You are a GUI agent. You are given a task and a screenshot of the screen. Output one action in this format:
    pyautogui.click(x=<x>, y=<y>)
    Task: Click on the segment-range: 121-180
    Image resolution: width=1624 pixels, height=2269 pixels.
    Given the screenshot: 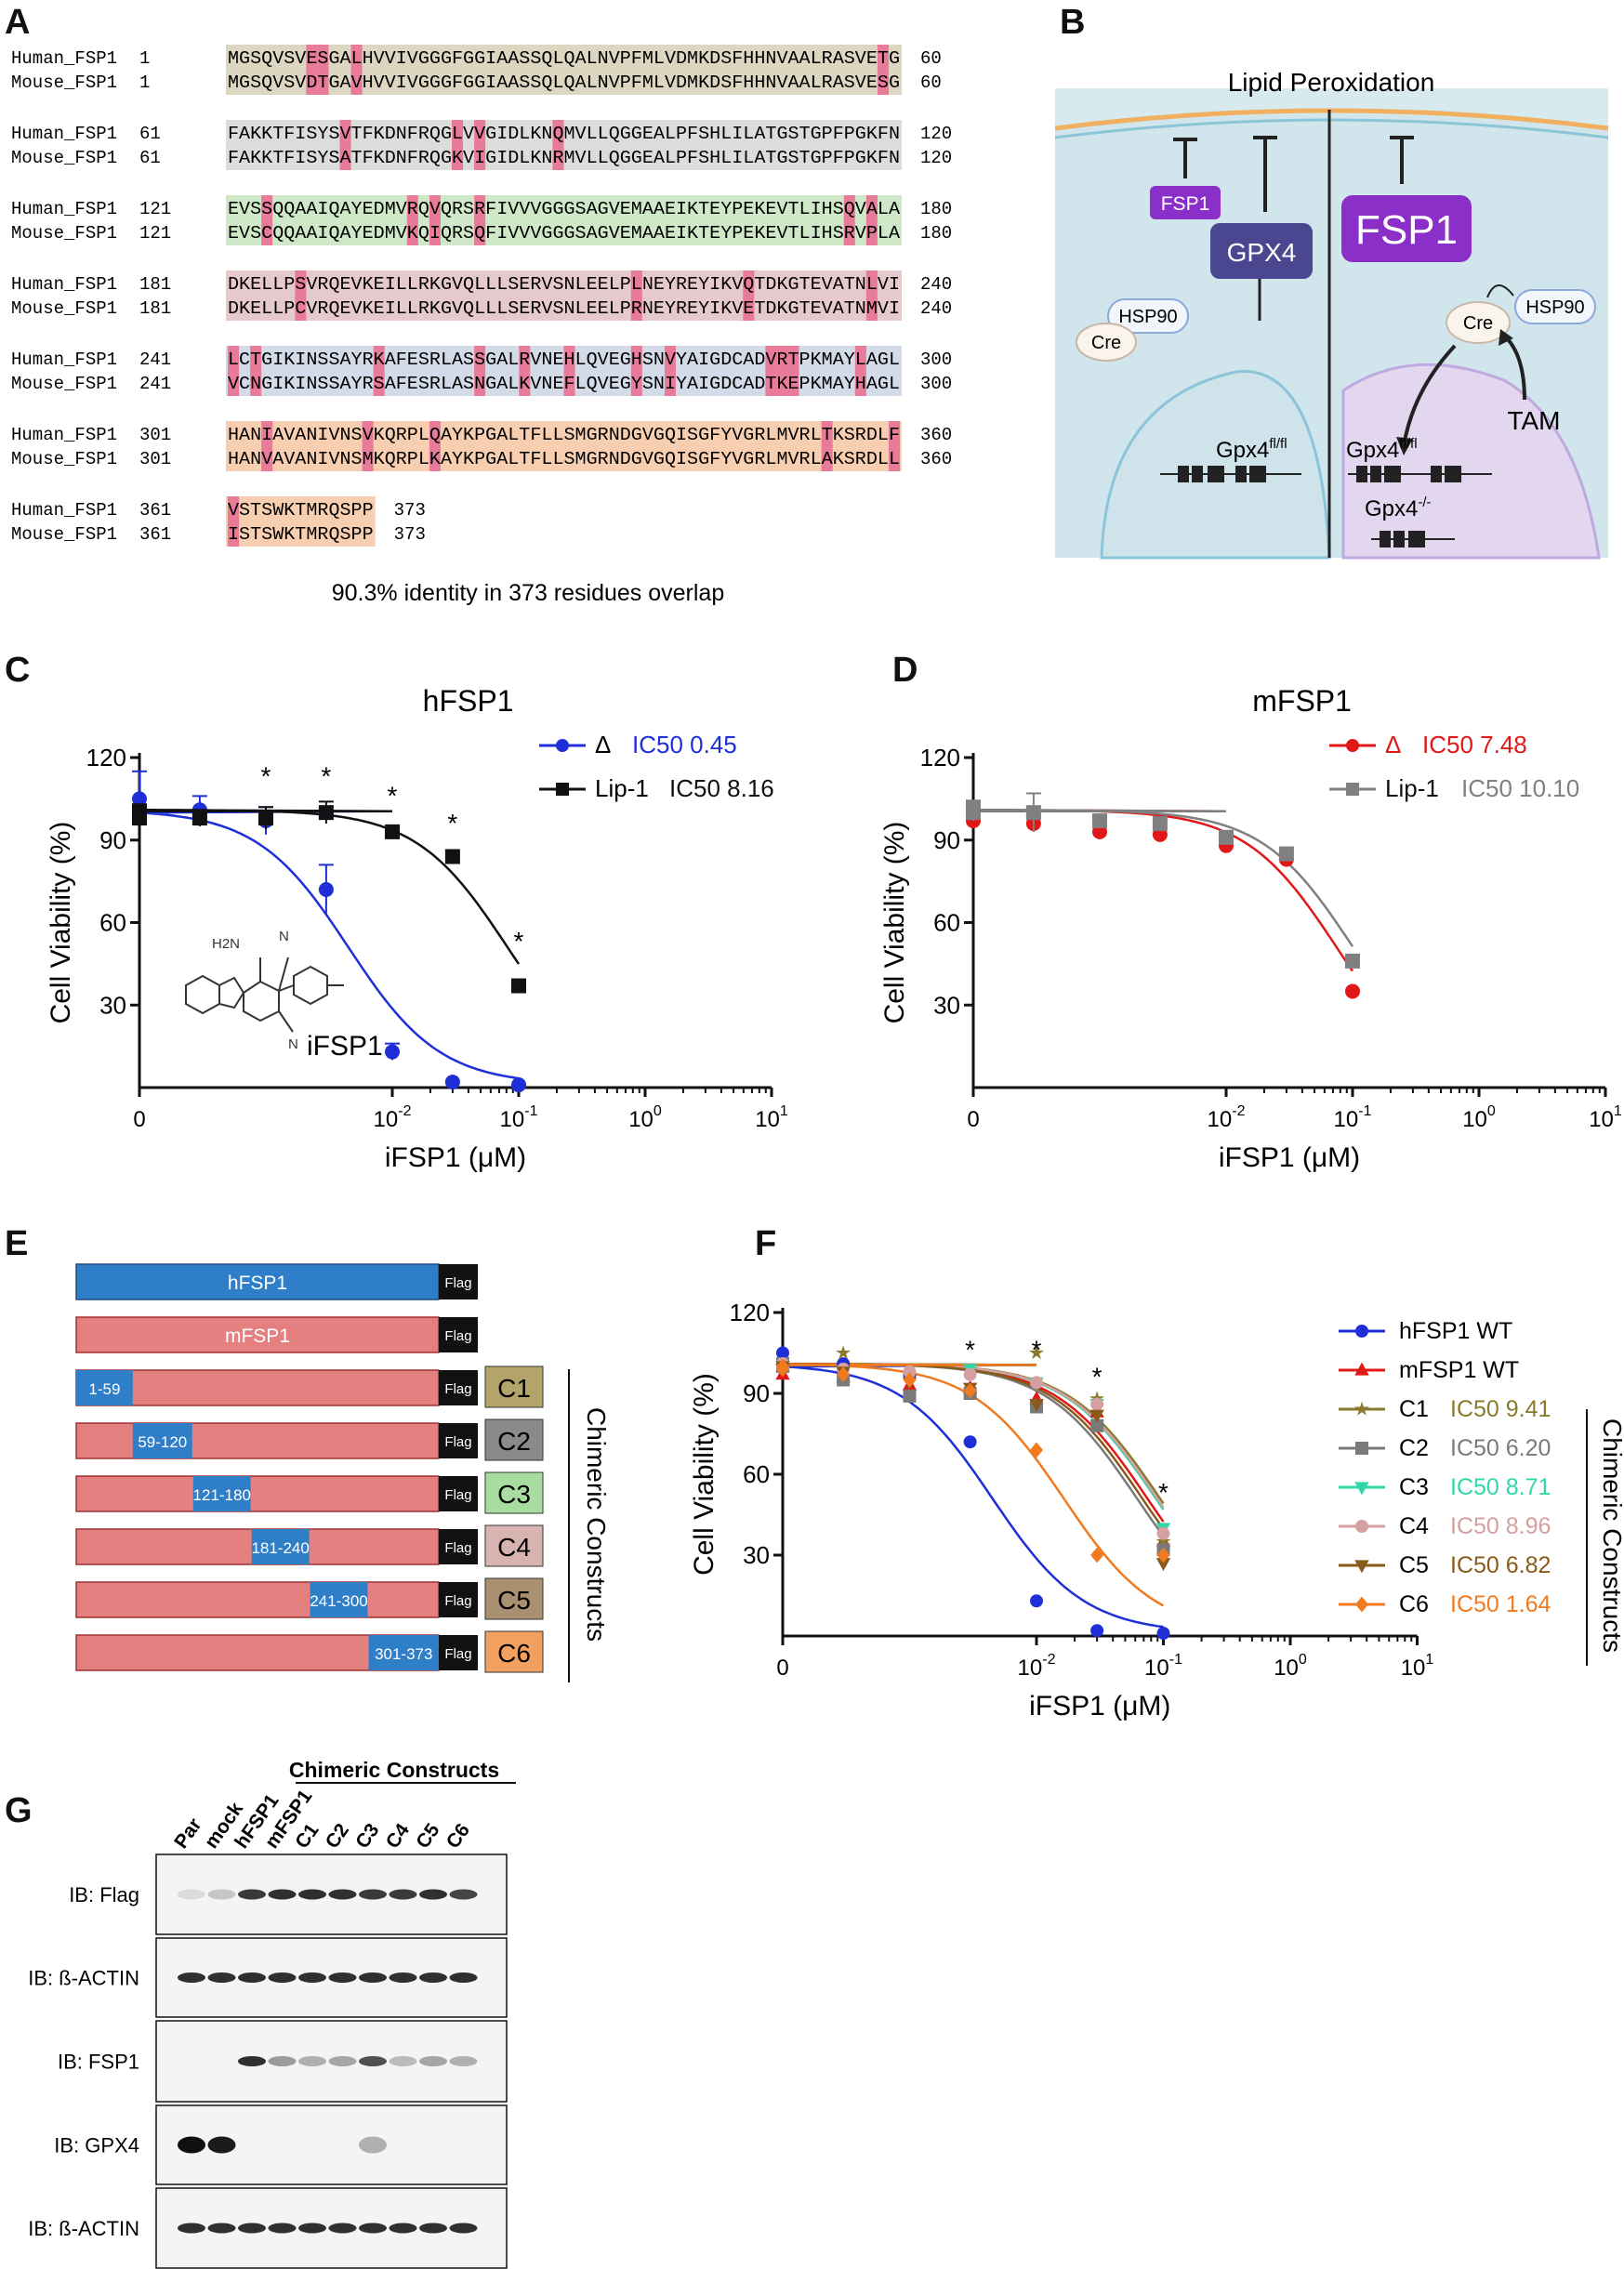 What is the action you would take?
    pyautogui.click(x=222, y=1495)
    